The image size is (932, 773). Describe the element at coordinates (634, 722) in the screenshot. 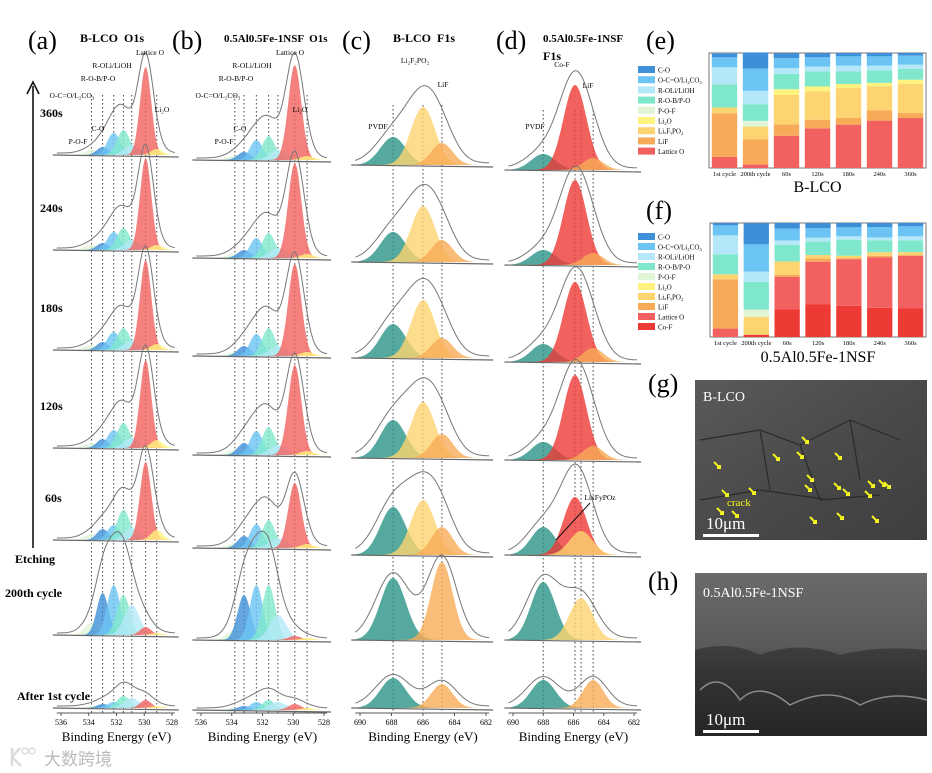

I see `x-tick-label: 682` at that location.